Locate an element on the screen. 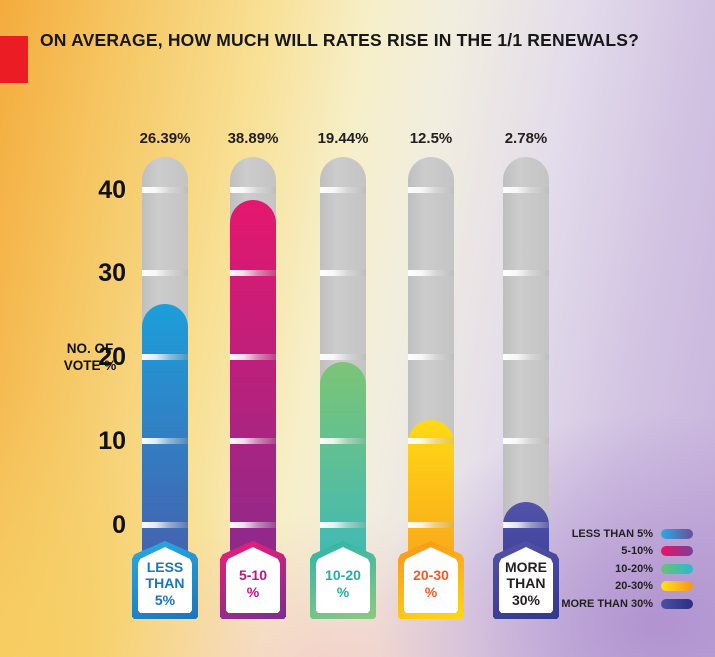 This screenshot has height=657, width=715. y-axis-tick-30: 30 is located at coordinates (112, 273).